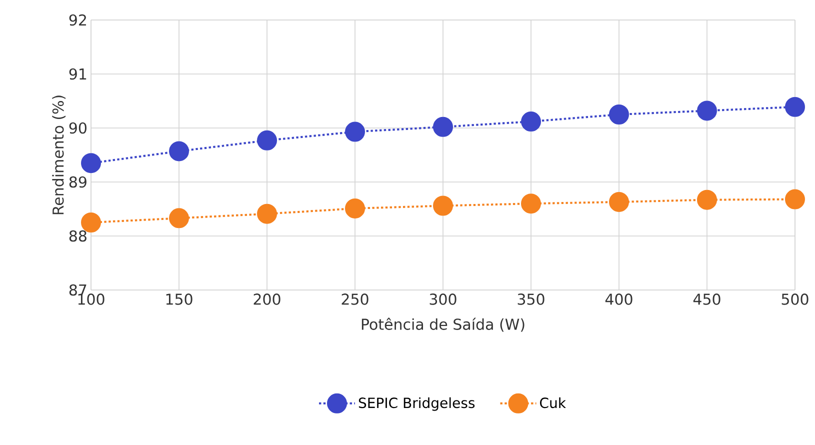  Describe the element at coordinates (91, 299) in the screenshot. I see `x-tick-label: 100` at that location.